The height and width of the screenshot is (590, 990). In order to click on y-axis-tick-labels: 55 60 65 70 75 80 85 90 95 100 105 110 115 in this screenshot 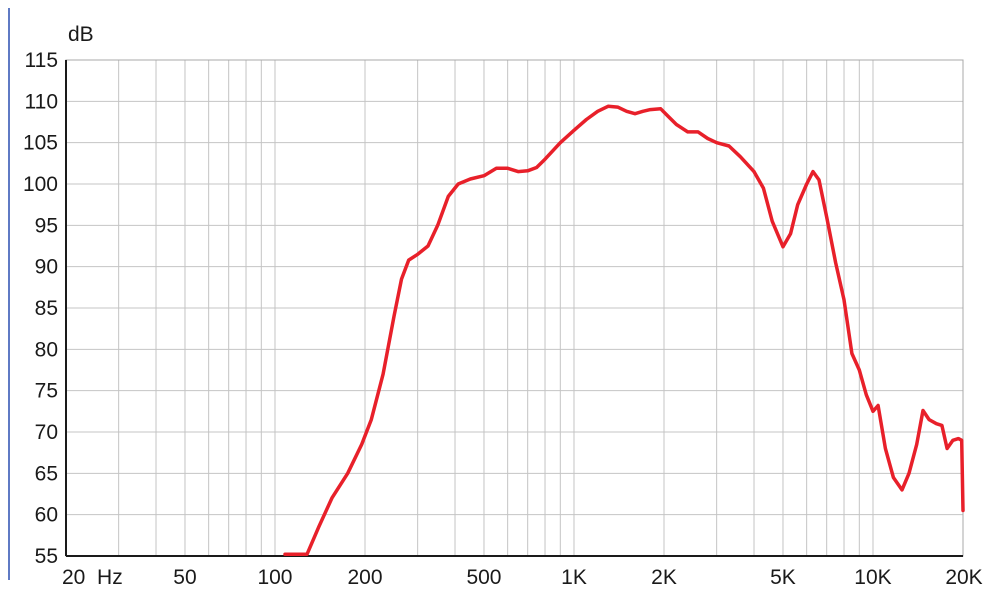, I will do `click(40, 308)`.